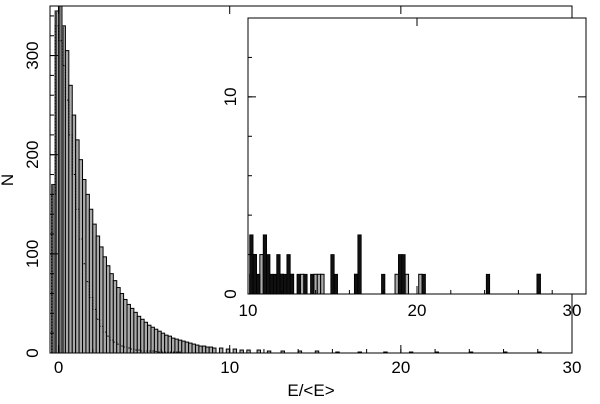 This screenshot has width=600, height=404. What do you see at coordinates (32, 352) in the screenshot?
I see `y-tick-label: 0` at bounding box center [32, 352].